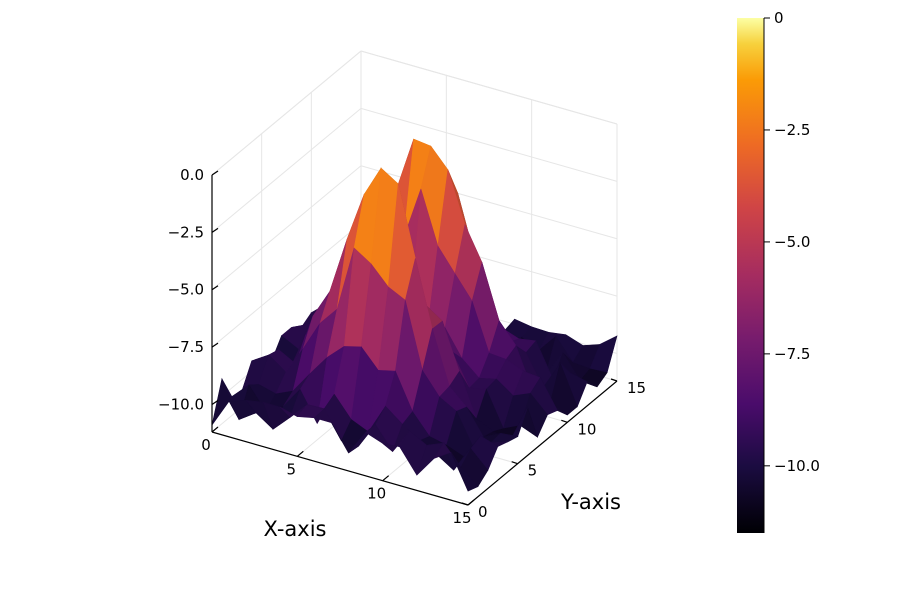 This screenshot has width=900, height=600. I want to click on colorbar-tick-label-1: −2.5, so click(792, 130).